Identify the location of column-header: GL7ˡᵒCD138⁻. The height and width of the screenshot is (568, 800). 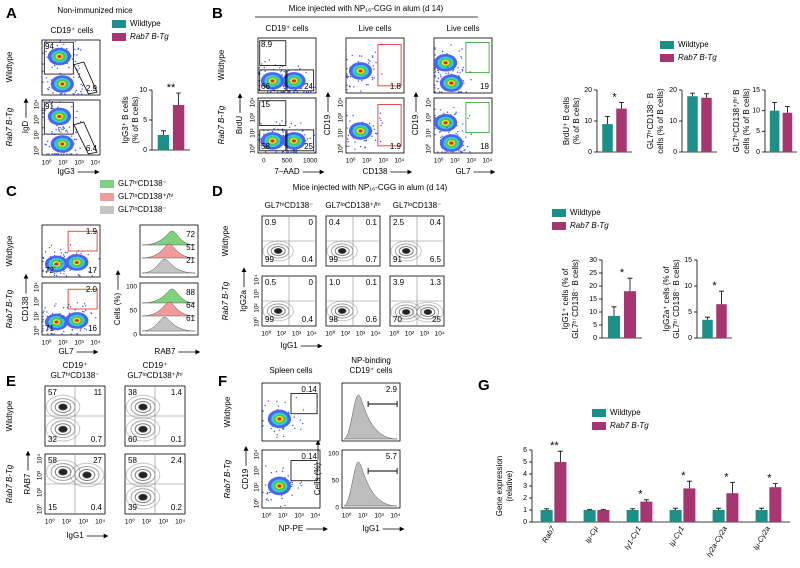
(417, 205).